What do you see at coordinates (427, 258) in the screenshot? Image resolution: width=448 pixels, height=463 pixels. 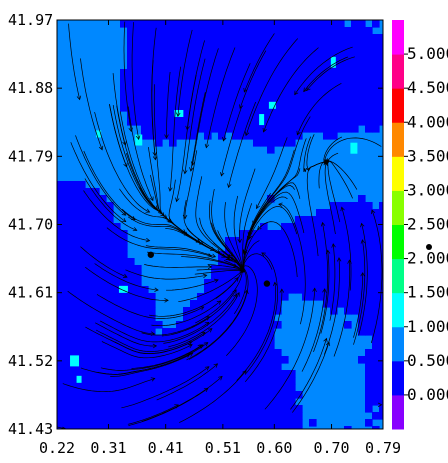 I see `colorbar-tick-label: 2.000` at bounding box center [427, 258].